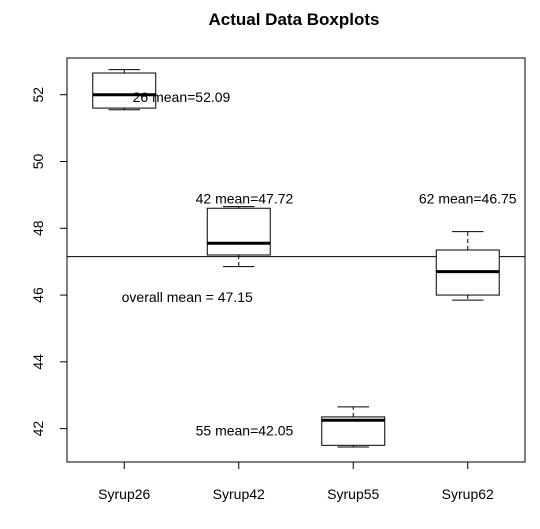  I want to click on y-tick-label: 42, so click(38, 429).